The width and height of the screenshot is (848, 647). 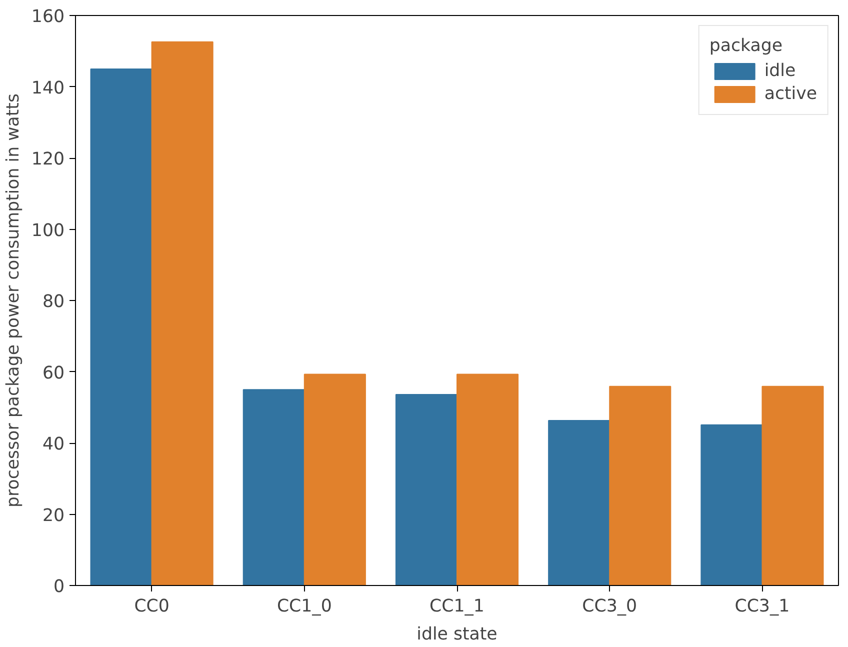 I want to click on y-tick-label: 140, so click(x=48, y=88).